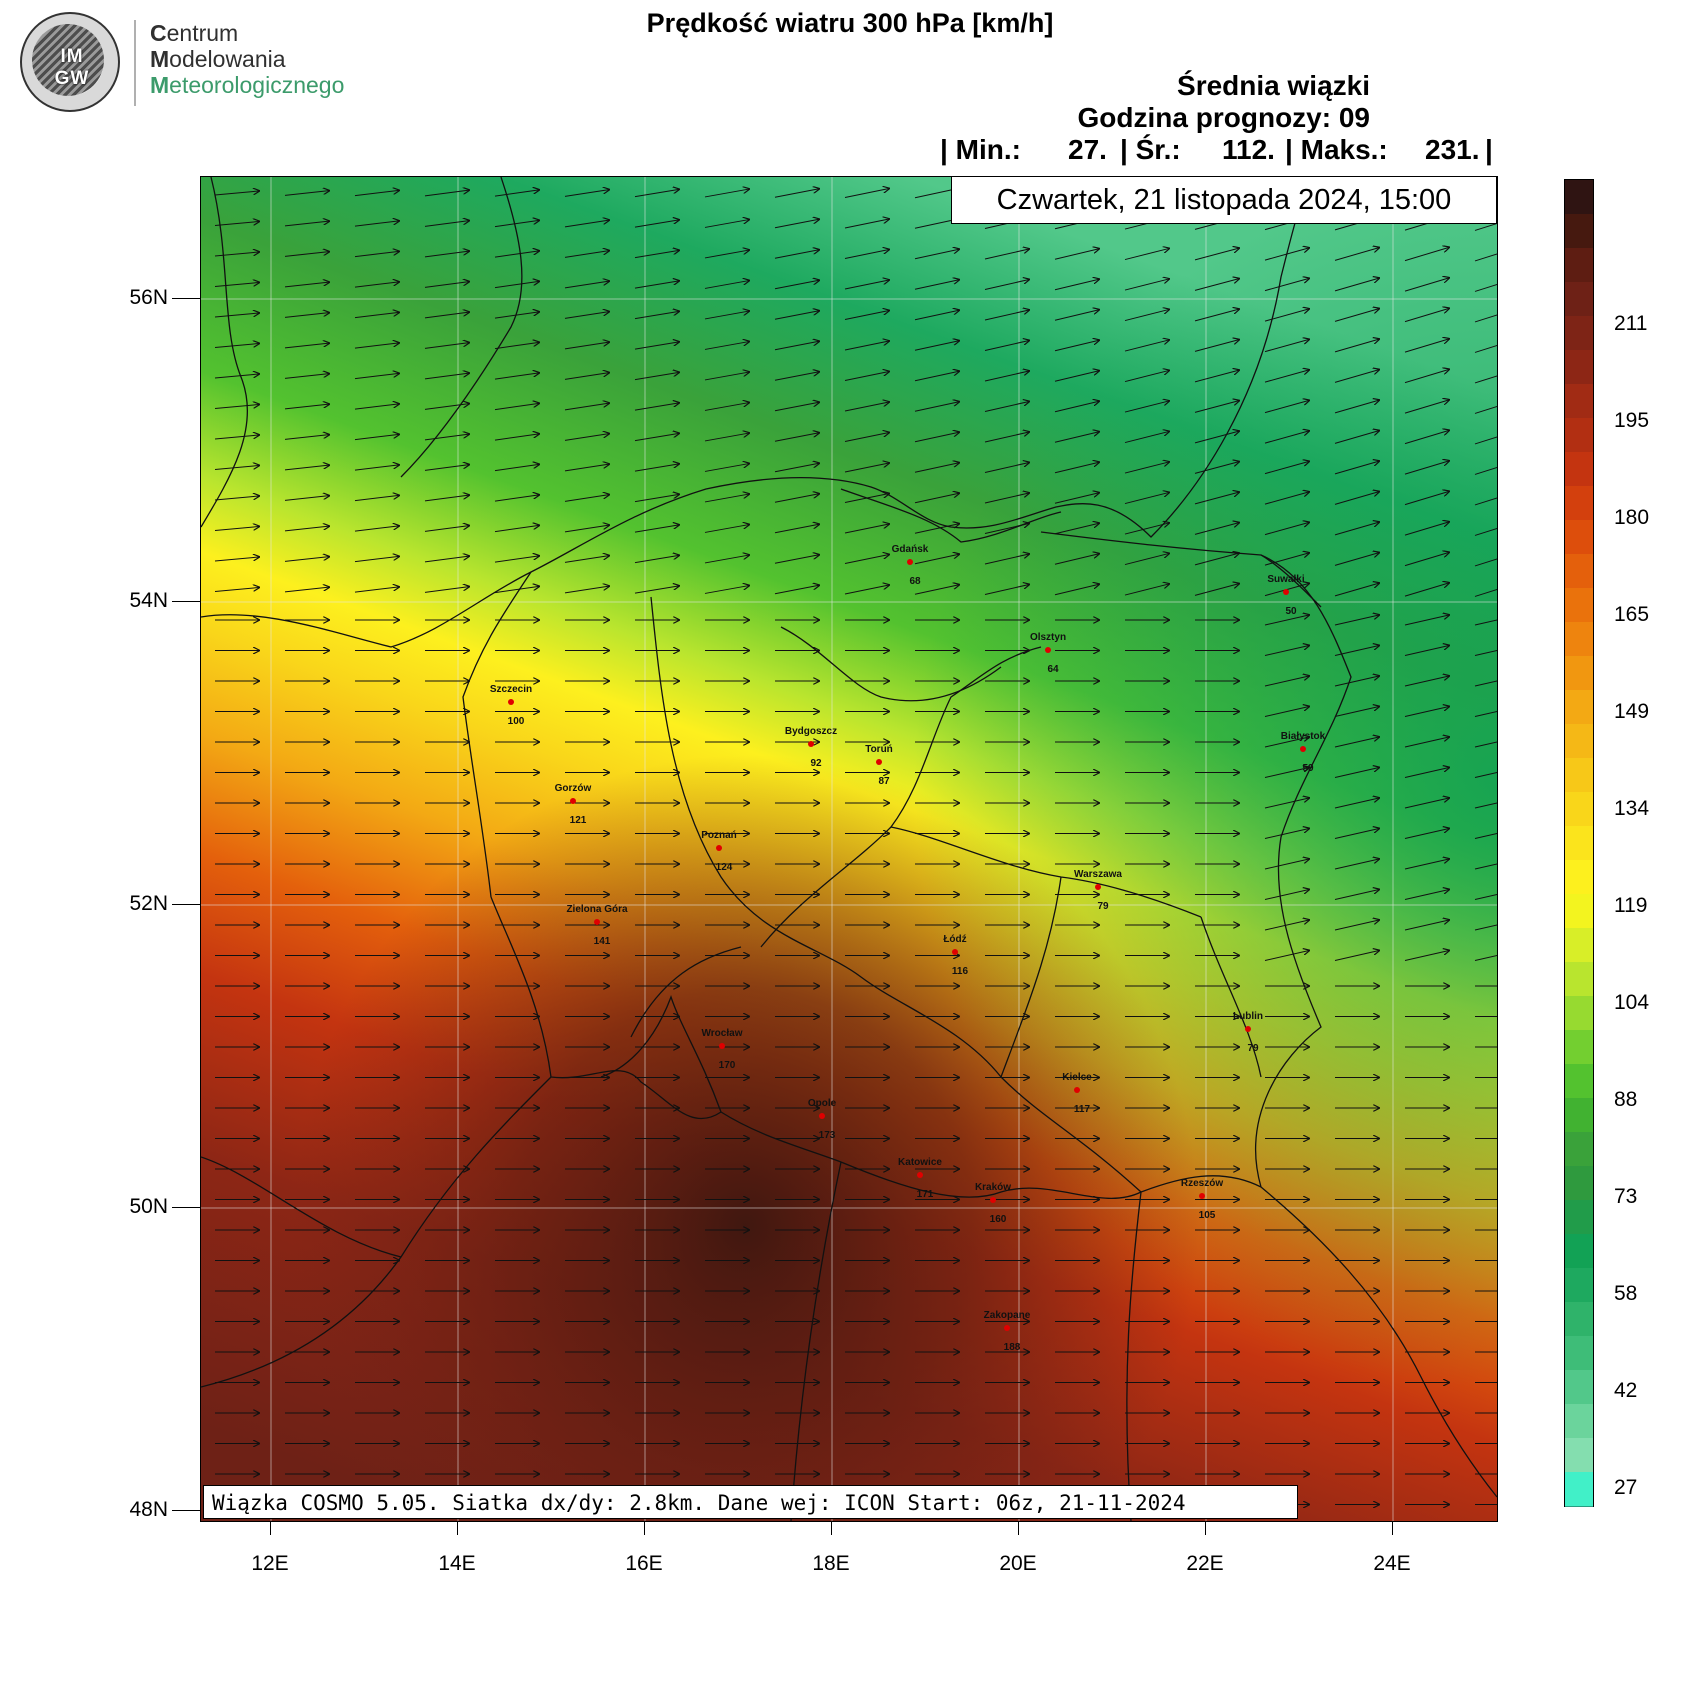 Image resolution: width=1700 pixels, height=1700 pixels. Describe the element at coordinates (1626, 1293) in the screenshot. I see `colorbar-label: 58` at that location.